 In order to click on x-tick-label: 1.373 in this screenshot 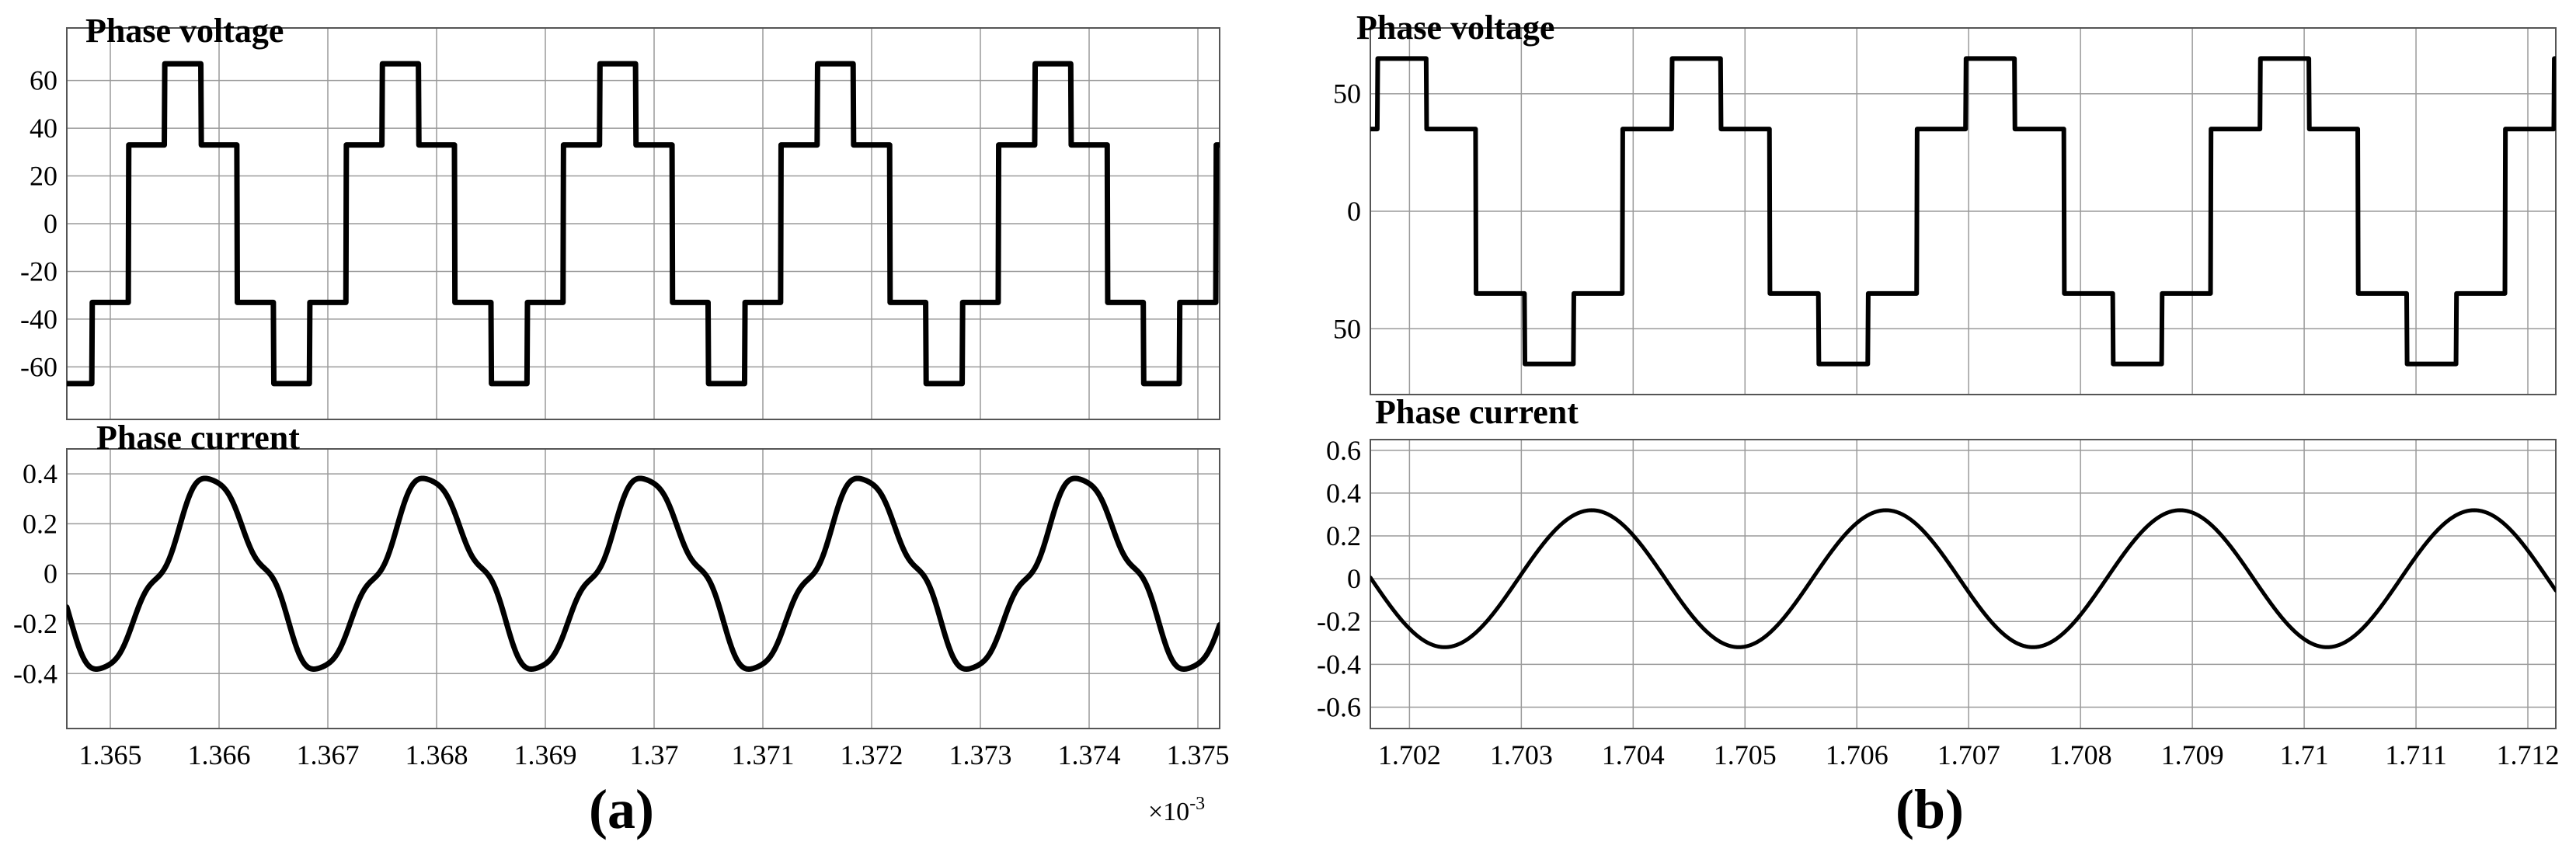, I will do `click(980, 754)`.